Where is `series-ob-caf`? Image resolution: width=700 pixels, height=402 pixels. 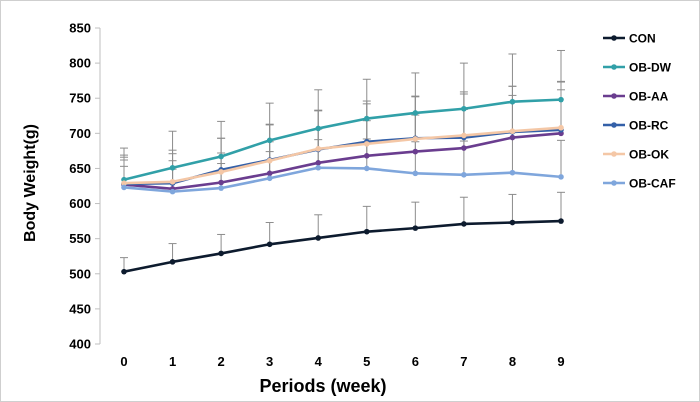 series-ob-caf is located at coordinates (342, 179).